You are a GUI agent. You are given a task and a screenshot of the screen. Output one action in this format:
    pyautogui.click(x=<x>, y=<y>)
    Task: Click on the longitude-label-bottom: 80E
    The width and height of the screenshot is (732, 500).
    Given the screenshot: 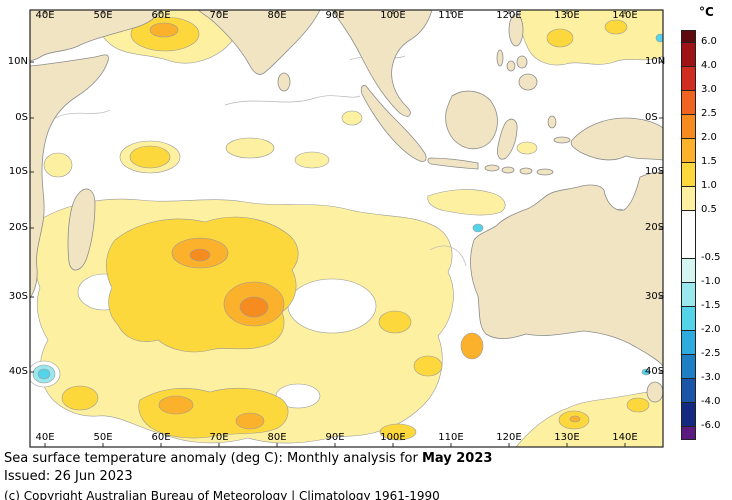 What is the action you would take?
    pyautogui.click(x=277, y=437)
    